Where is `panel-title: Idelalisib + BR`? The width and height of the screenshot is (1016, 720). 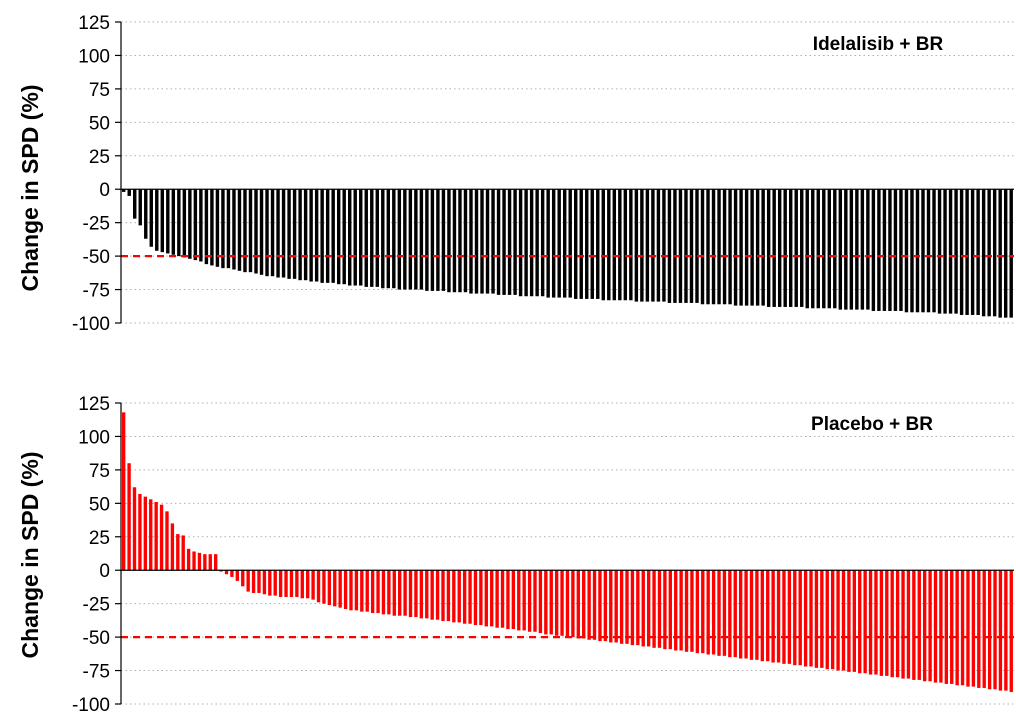 panel-title: Idelalisib + BR is located at coordinates (878, 44).